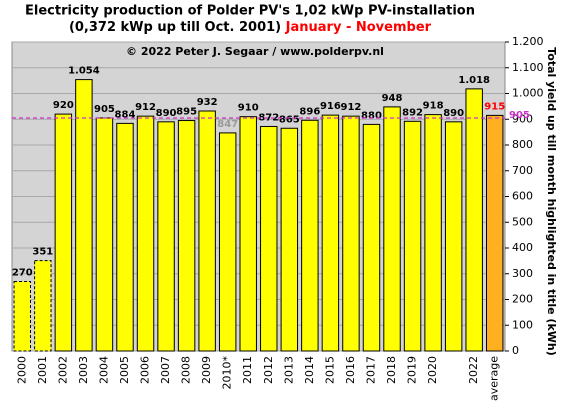 This screenshot has width=561, height=411. What do you see at coordinates (522, 221) in the screenshot?
I see `y-tick-label: 500` at bounding box center [522, 221].